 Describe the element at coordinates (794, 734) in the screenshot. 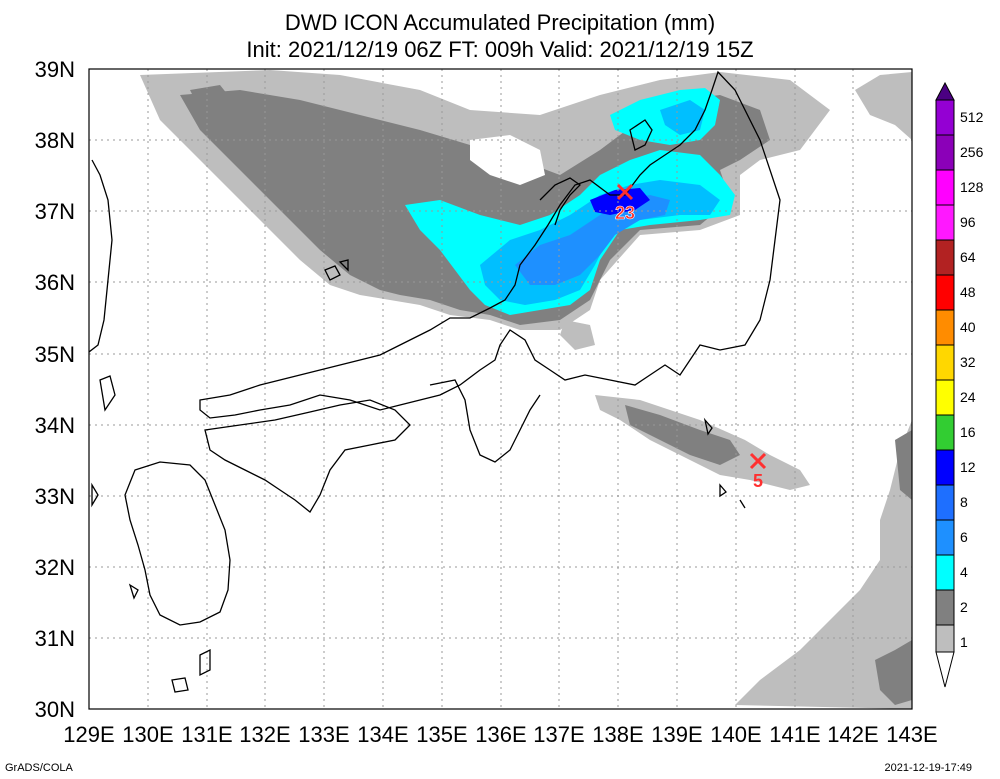

I see `lon-label: 141E` at that location.